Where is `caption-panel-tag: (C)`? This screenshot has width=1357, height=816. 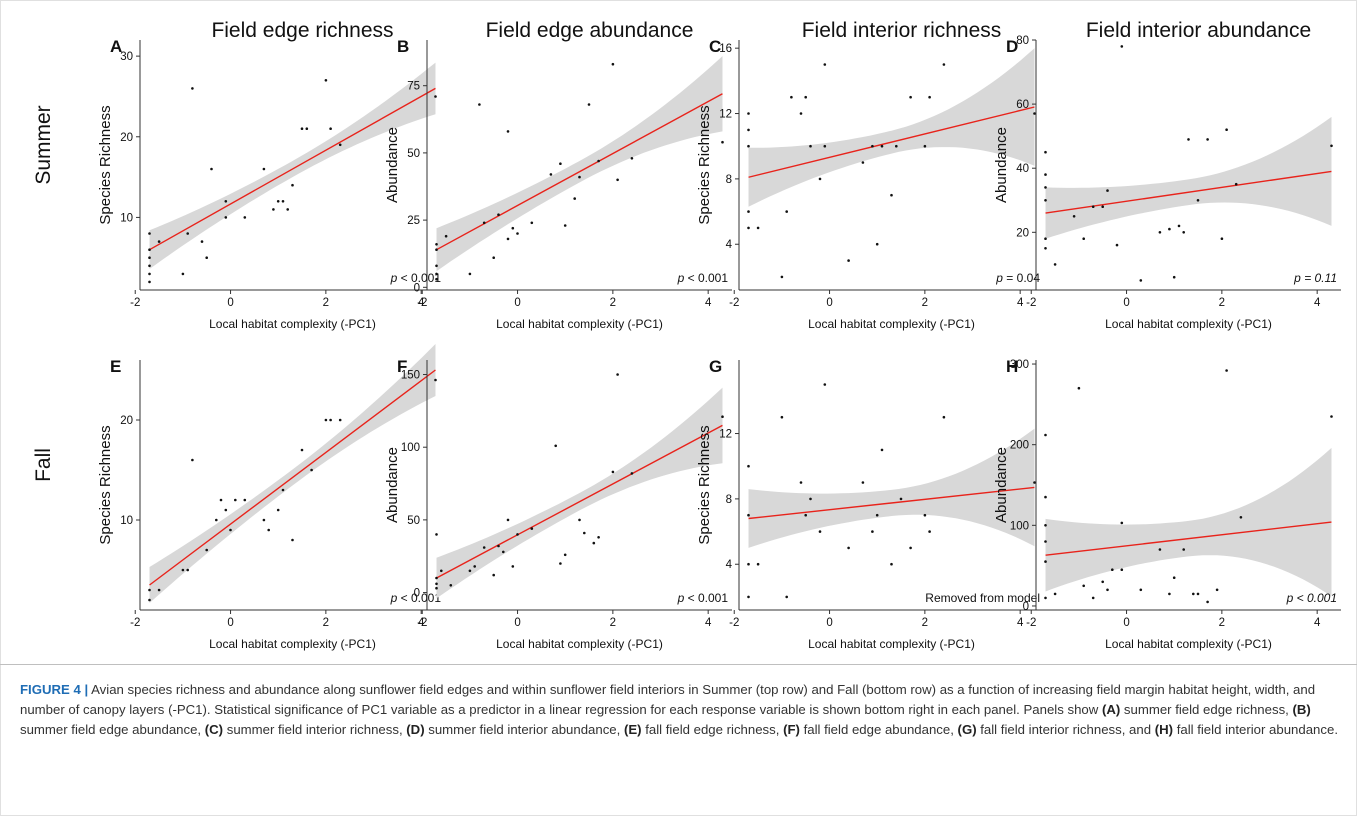
caption-panel-tag: (C) is located at coordinates (214, 729).